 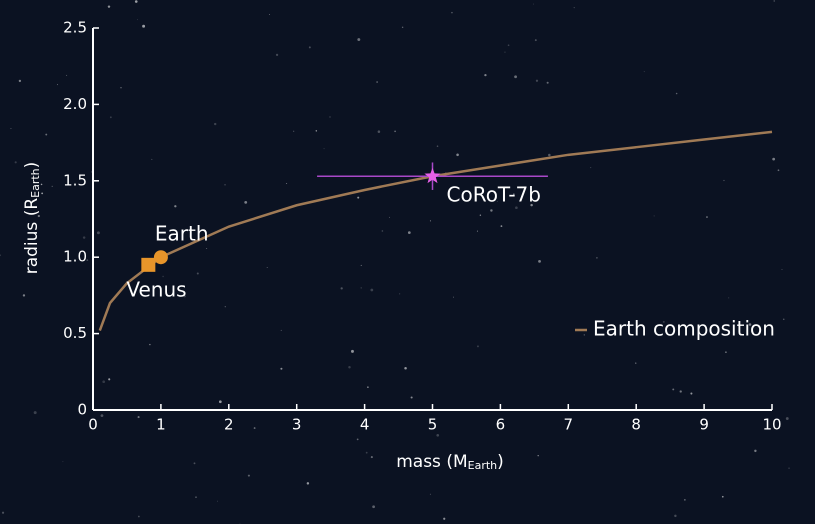 What do you see at coordinates (182, 234) in the screenshot?
I see `planet-label: Earth` at bounding box center [182, 234].